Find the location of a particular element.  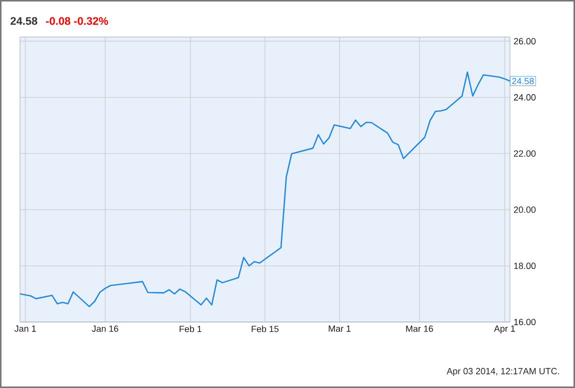

y-tick-label: 20.00 is located at coordinates (525, 209).